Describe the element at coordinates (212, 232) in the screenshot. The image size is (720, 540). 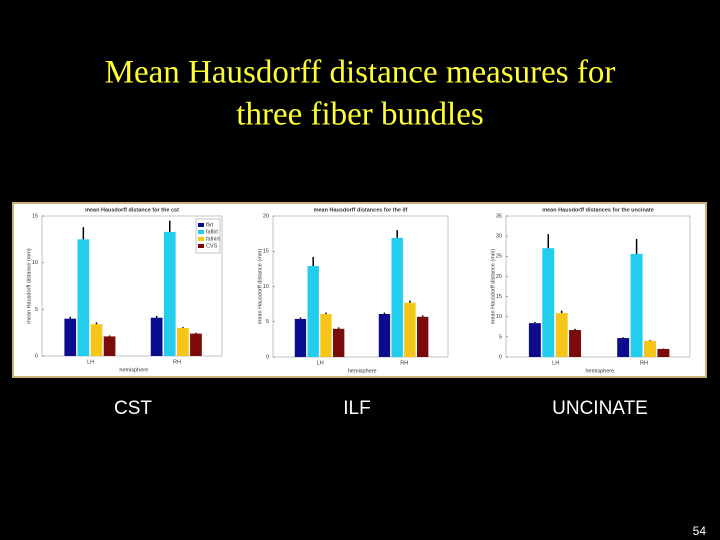
I see `legend-label: faflirt` at that location.